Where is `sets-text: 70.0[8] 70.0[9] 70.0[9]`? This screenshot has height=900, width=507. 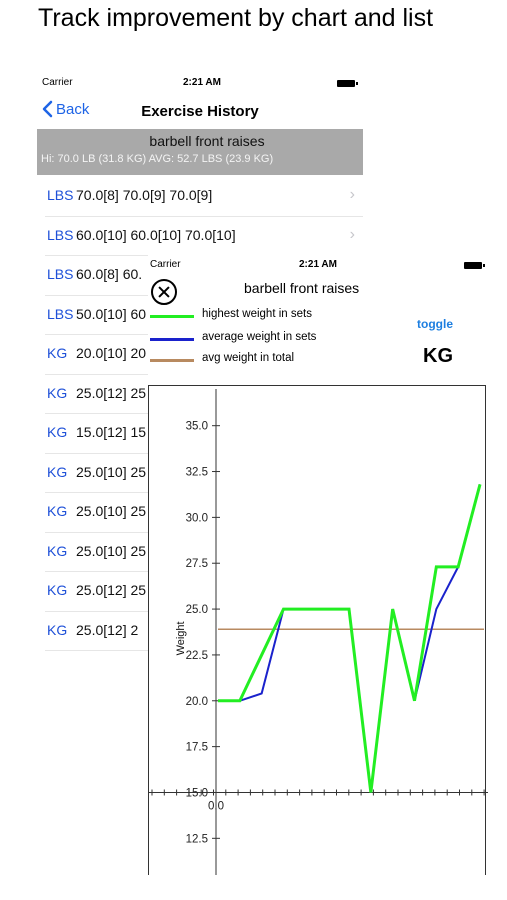
sets-text: 70.0[8] 70.0[9] 70.0[9] is located at coordinates (144, 195).